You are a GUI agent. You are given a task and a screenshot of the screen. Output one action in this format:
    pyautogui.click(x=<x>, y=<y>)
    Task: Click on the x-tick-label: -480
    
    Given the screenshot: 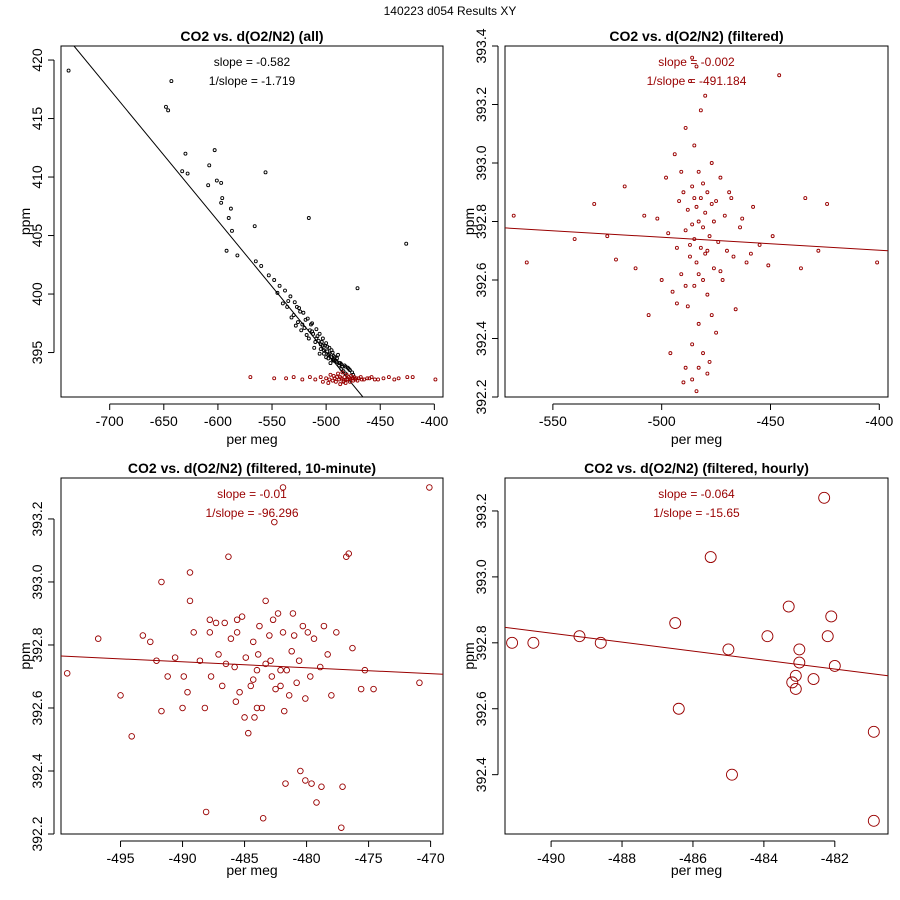 What is the action you would take?
    pyautogui.click(x=307, y=858)
    